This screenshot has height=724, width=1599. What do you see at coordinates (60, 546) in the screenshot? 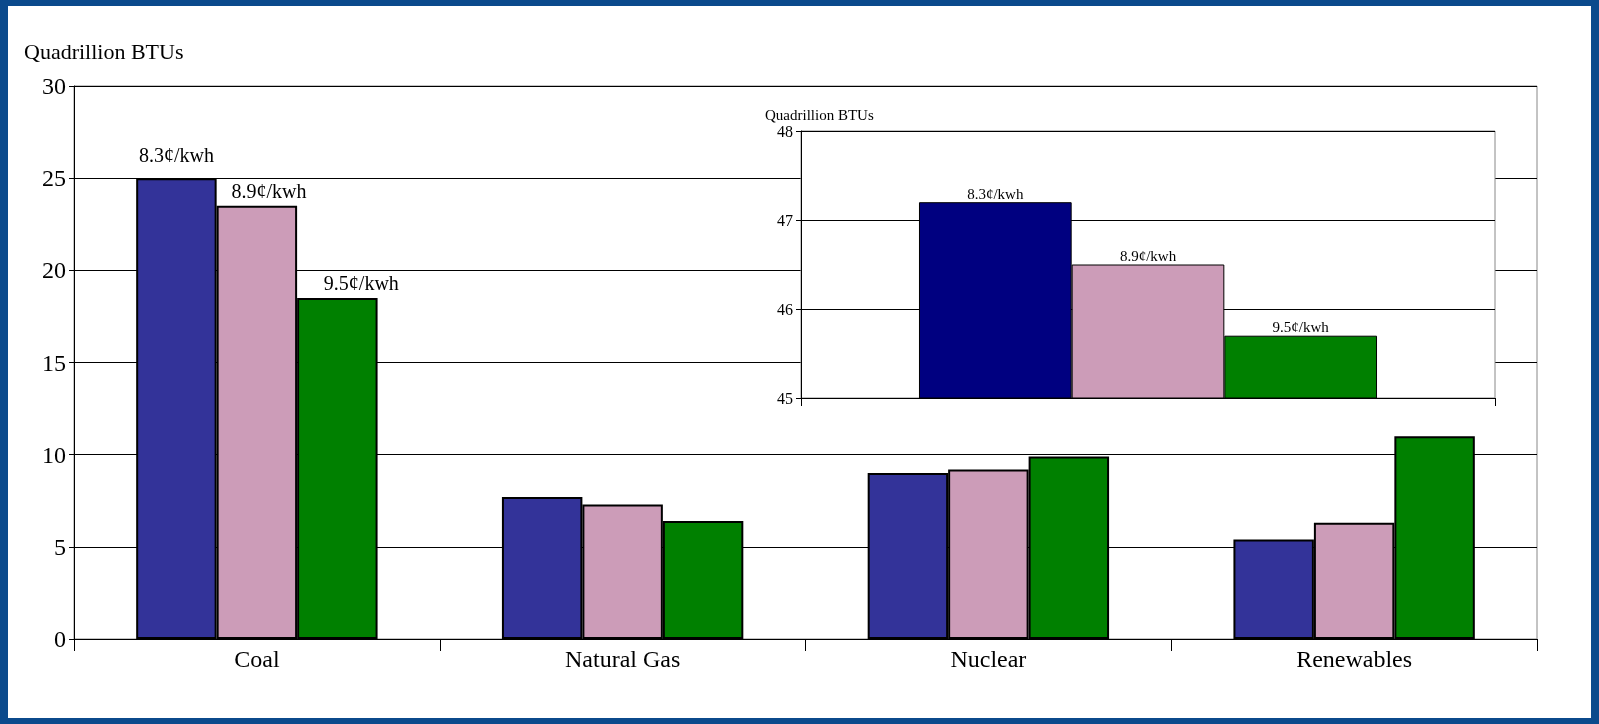
I see `y-tick-label: 5` at bounding box center [60, 546].